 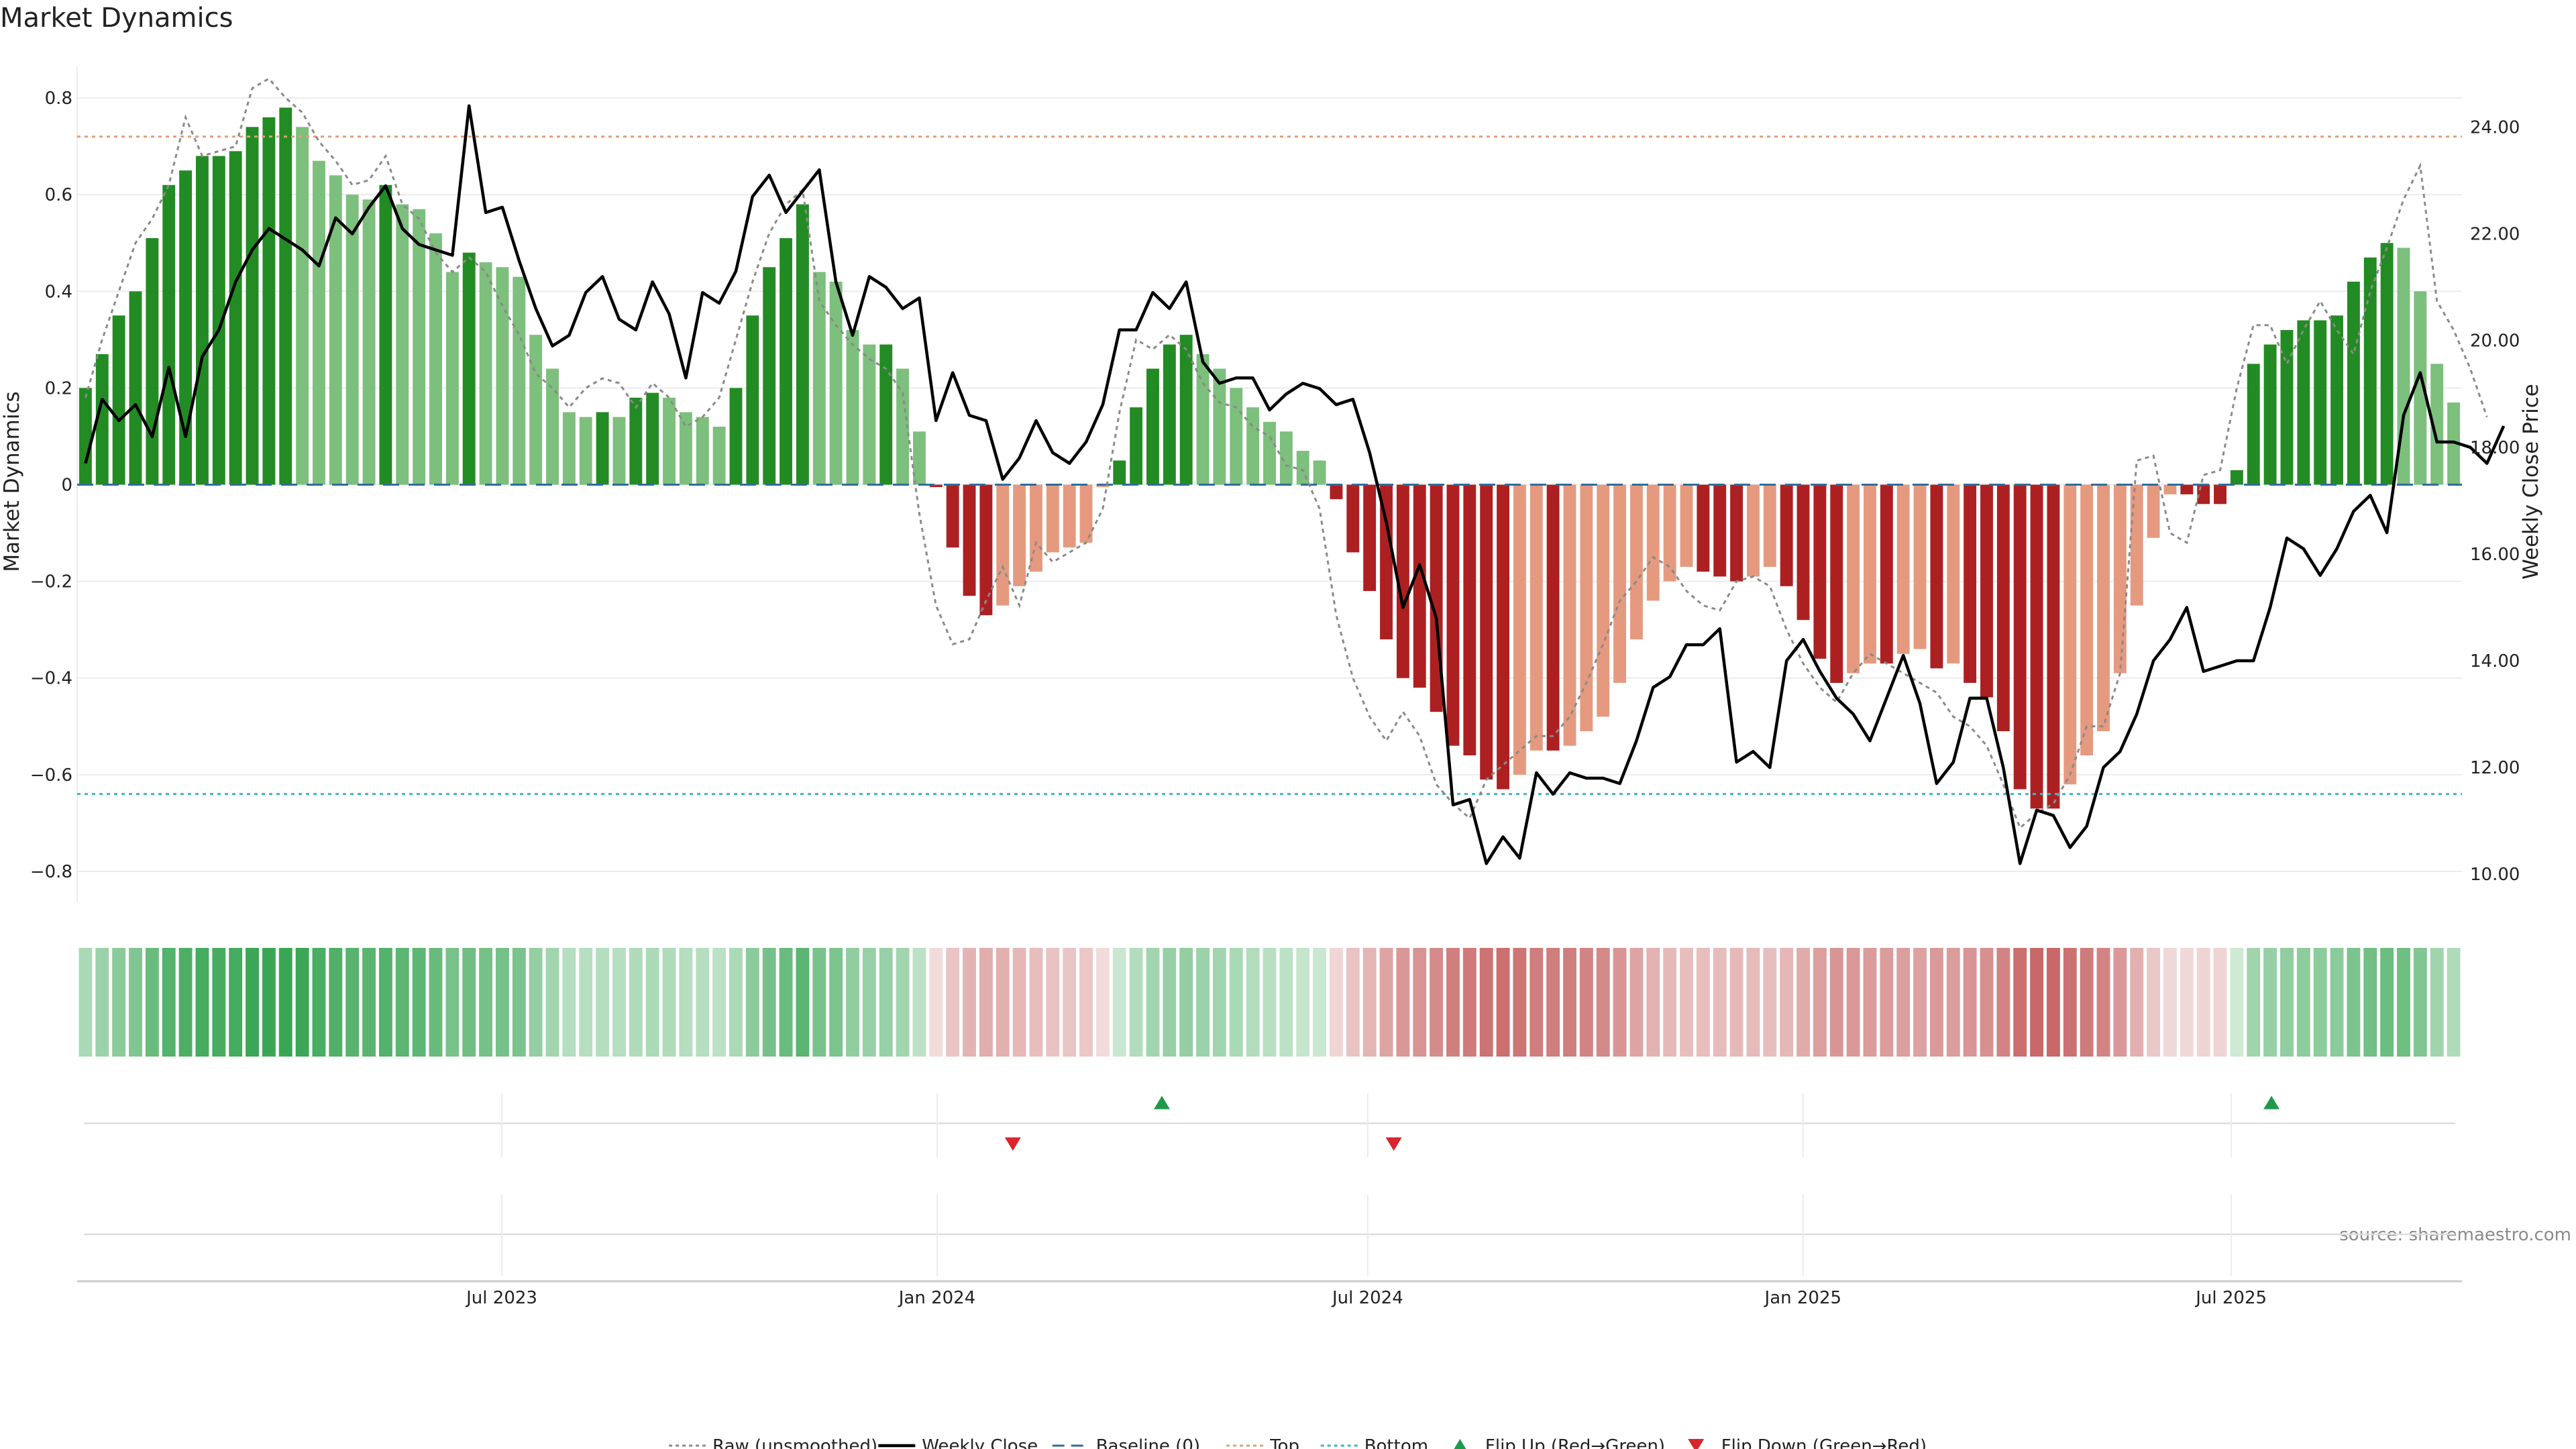 What do you see at coordinates (937, 1298) in the screenshot?
I see `x-tick-label-1: Jan 2024` at bounding box center [937, 1298].